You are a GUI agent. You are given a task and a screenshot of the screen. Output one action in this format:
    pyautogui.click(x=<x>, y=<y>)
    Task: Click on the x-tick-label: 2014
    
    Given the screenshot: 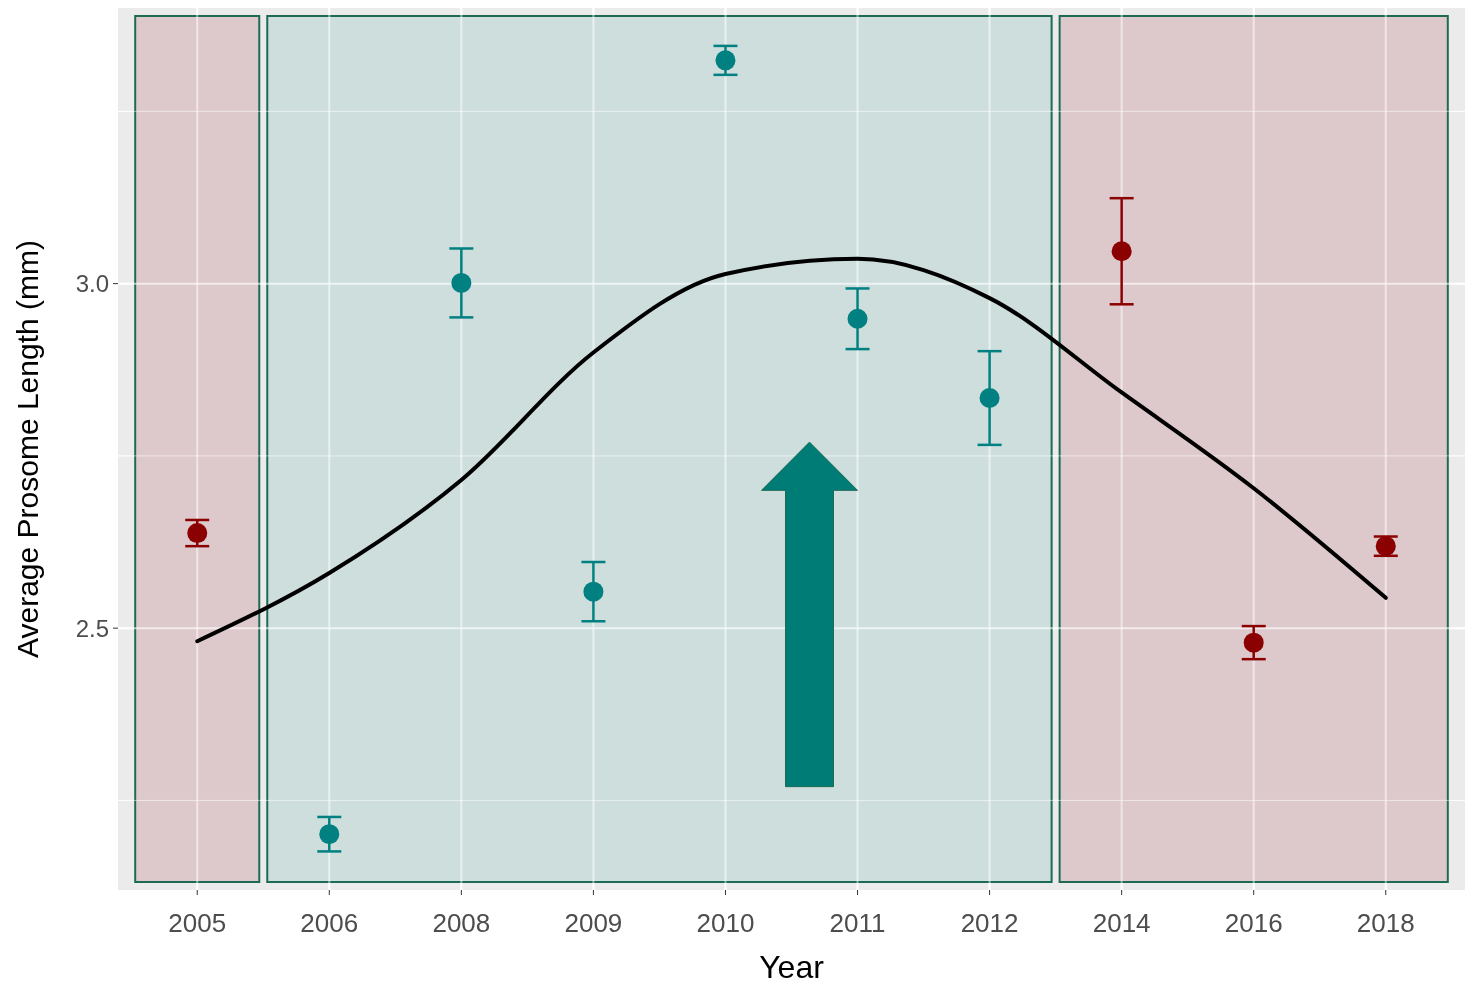 What is the action you would take?
    pyautogui.click(x=1121, y=923)
    